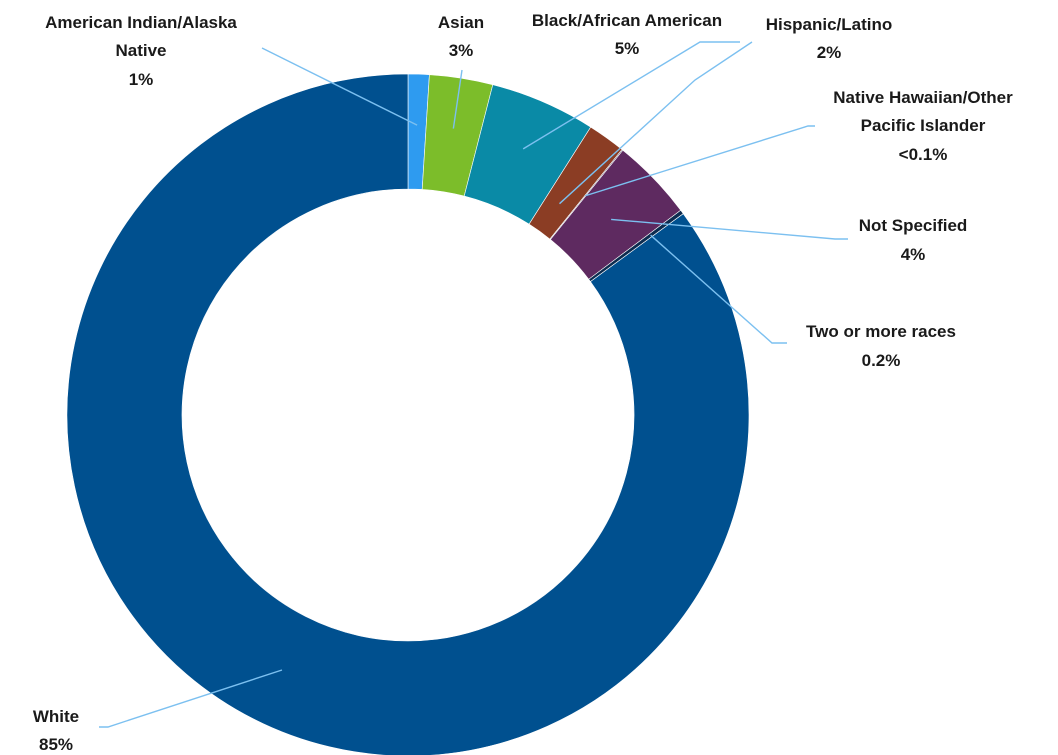  What do you see at coordinates (729, 229) in the screenshot?
I see `leader-not-specified` at bounding box center [729, 229].